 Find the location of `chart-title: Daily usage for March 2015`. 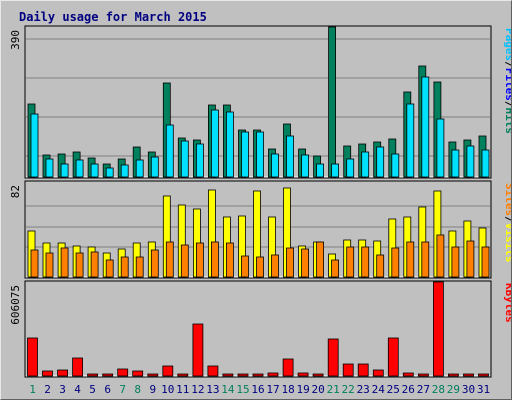

chart-title: Daily usage for March 2015 is located at coordinates (113, 17).